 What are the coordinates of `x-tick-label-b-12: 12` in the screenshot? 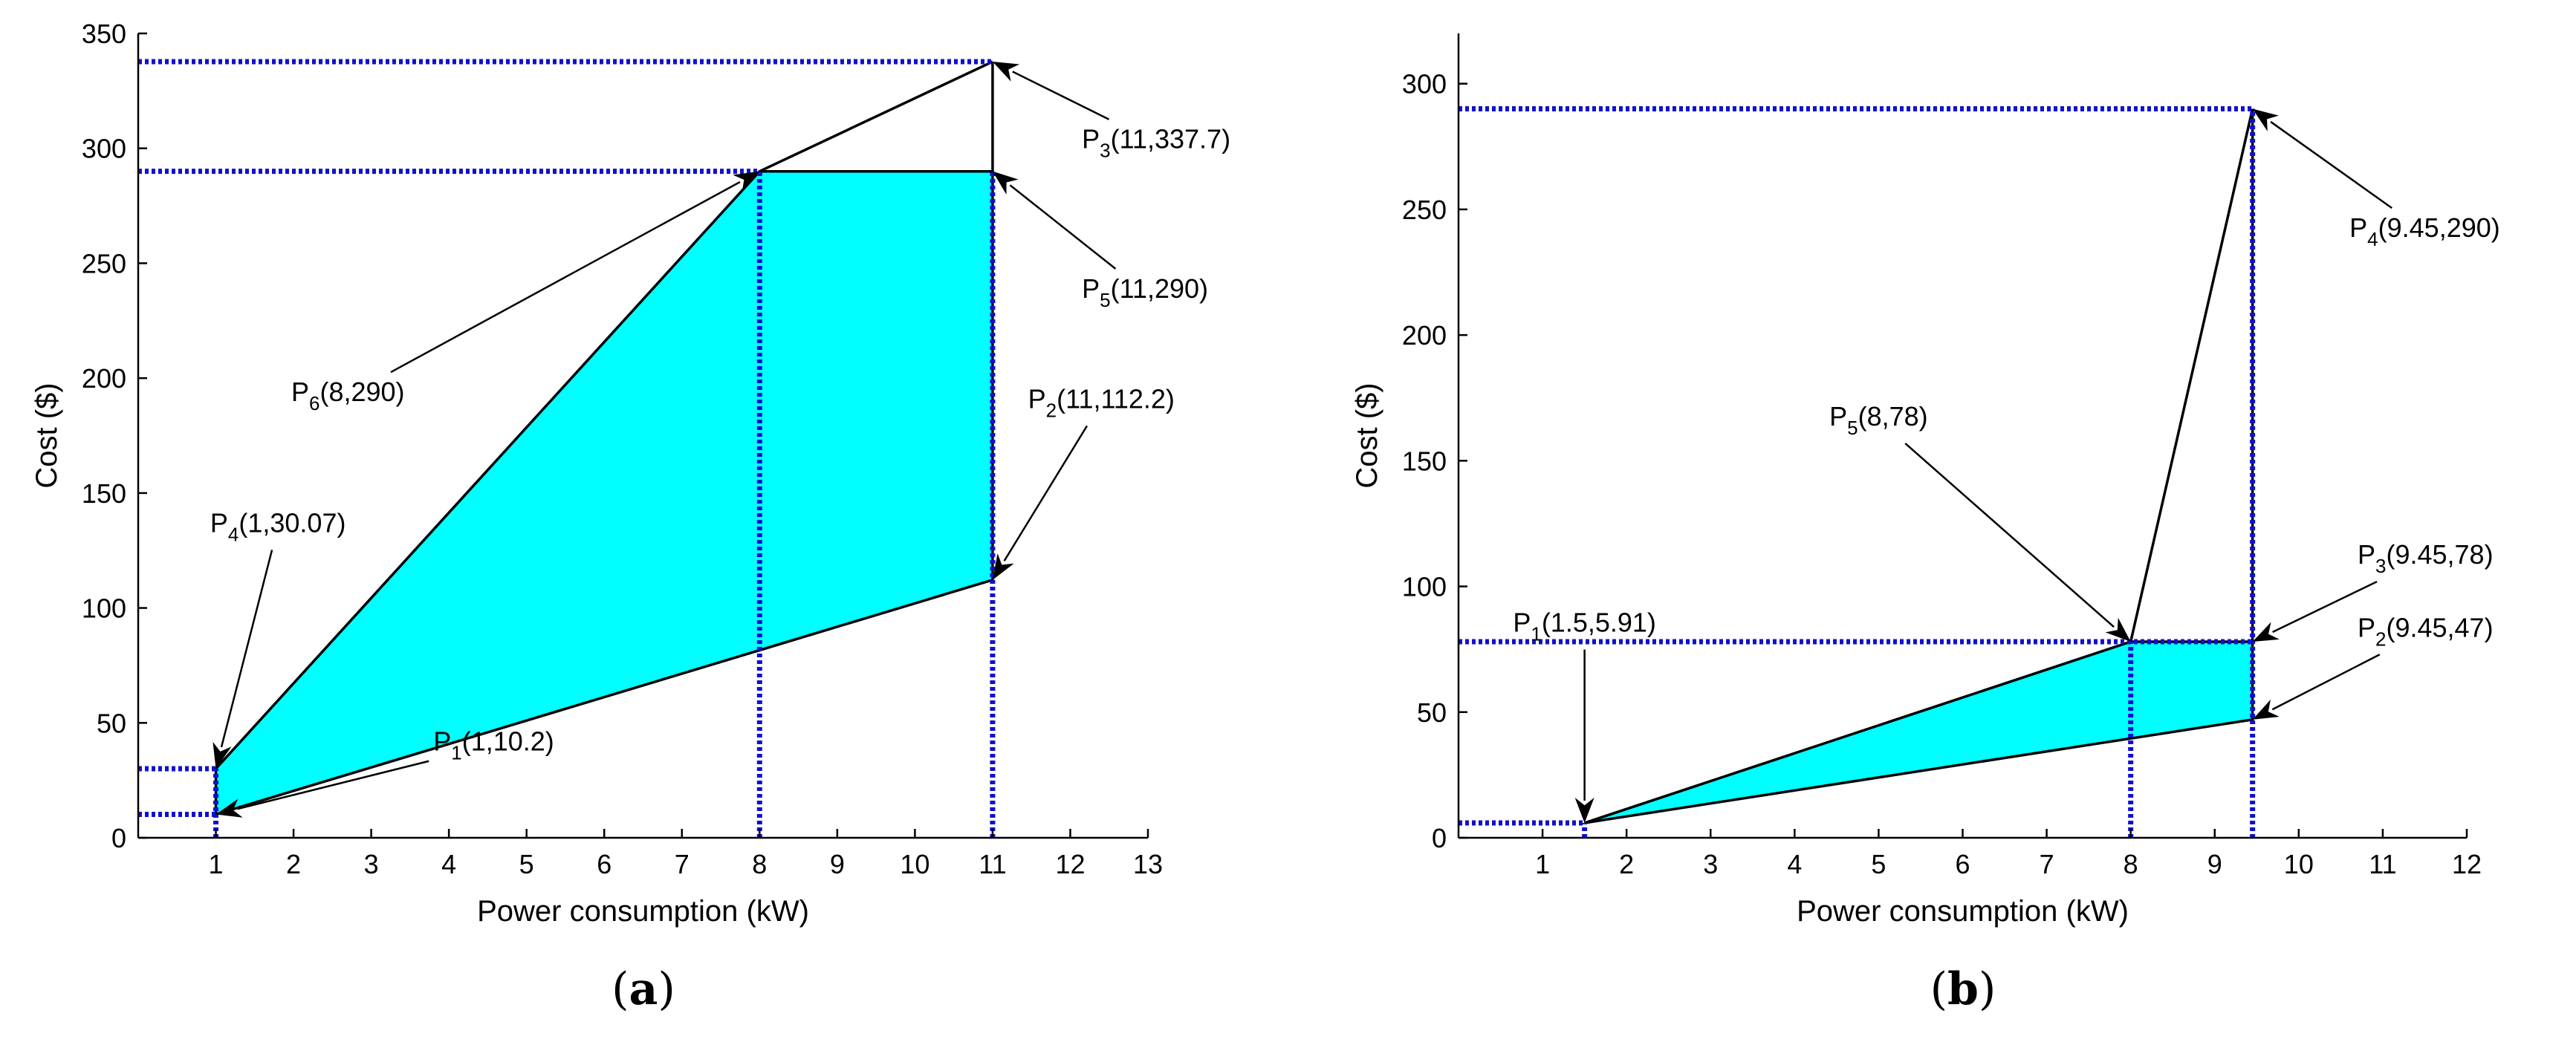 It's located at (2467, 864).